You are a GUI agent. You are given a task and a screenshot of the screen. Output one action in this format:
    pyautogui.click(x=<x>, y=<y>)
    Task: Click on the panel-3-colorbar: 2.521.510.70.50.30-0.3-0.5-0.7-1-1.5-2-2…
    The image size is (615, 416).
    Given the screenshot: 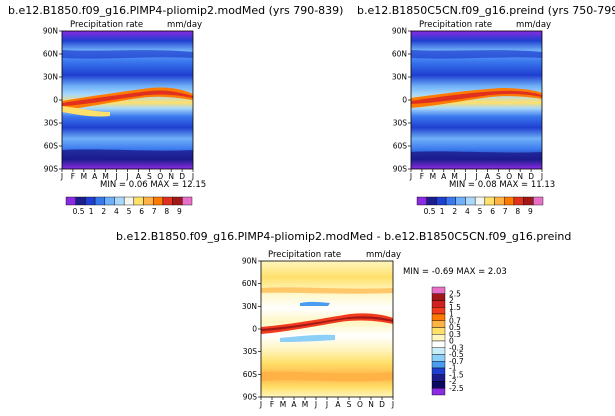 What is the action you would take?
    pyautogui.click(x=447, y=341)
    